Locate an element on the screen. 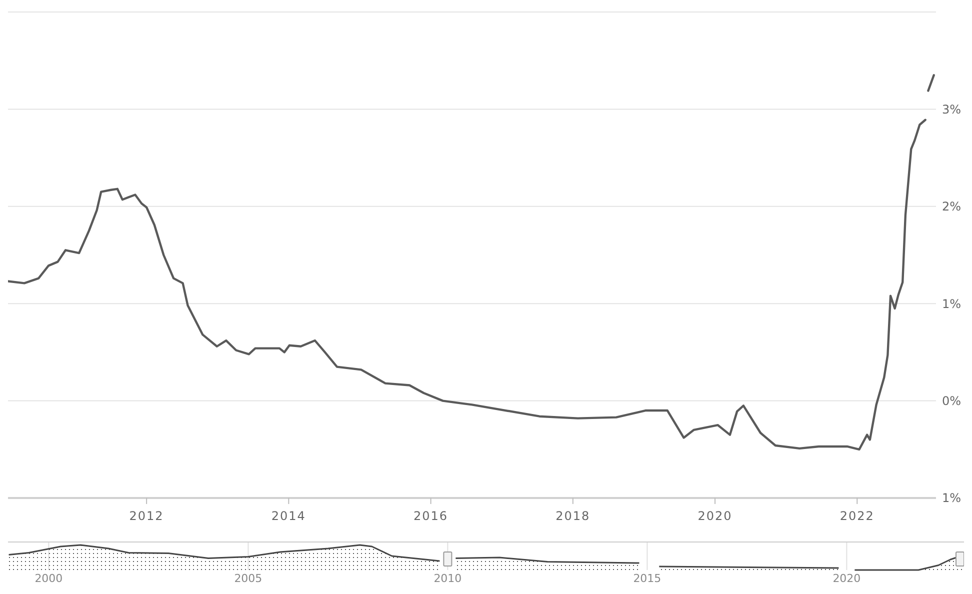 The width and height of the screenshot is (972, 594). y-tick-label: 3% is located at coordinates (952, 109).